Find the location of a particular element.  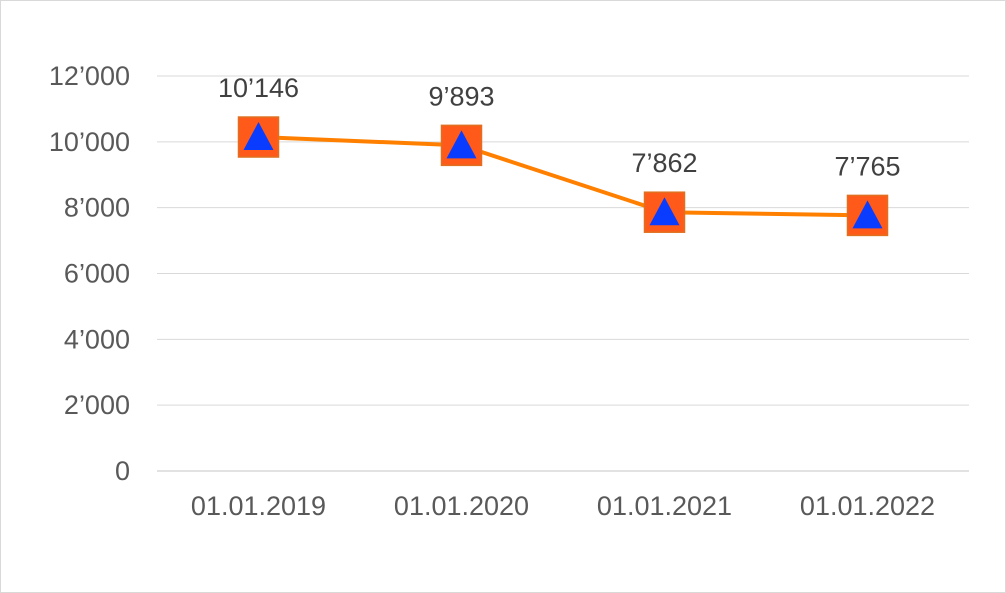

y-tick-label: 12’000 is located at coordinates (89, 76).